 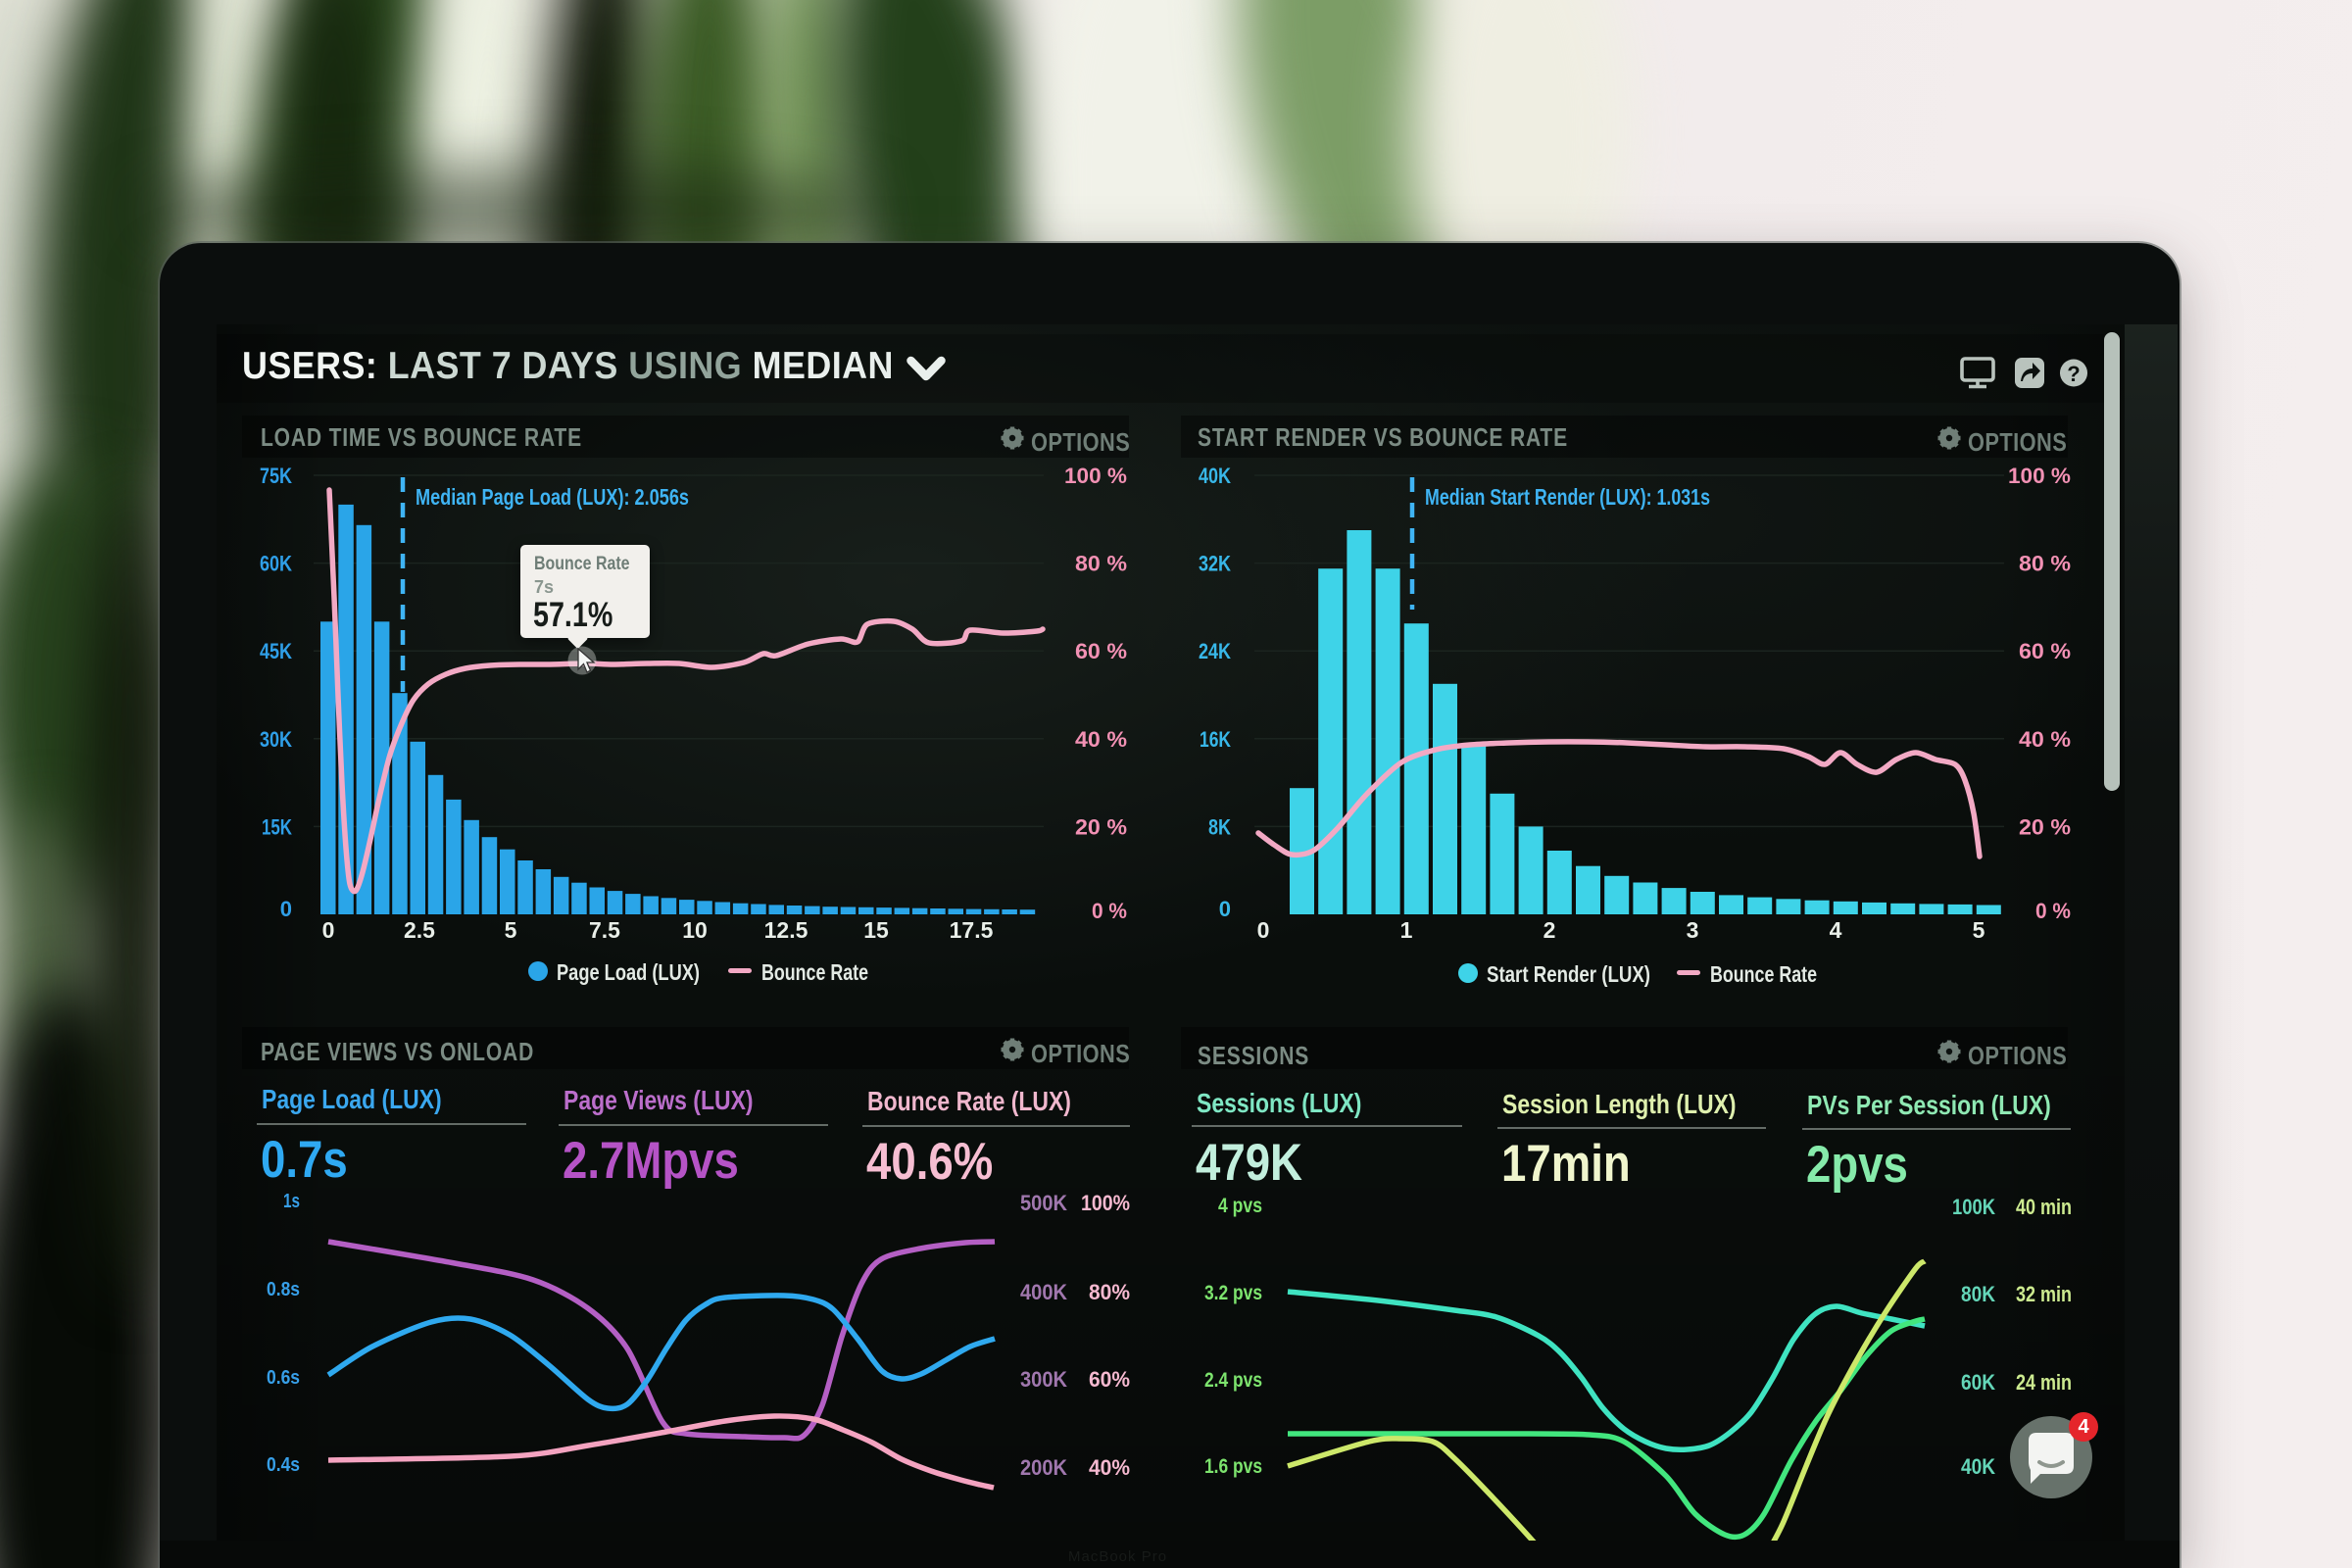 I want to click on svg-text: 3.2 pvs, so click(x=1233, y=1293).